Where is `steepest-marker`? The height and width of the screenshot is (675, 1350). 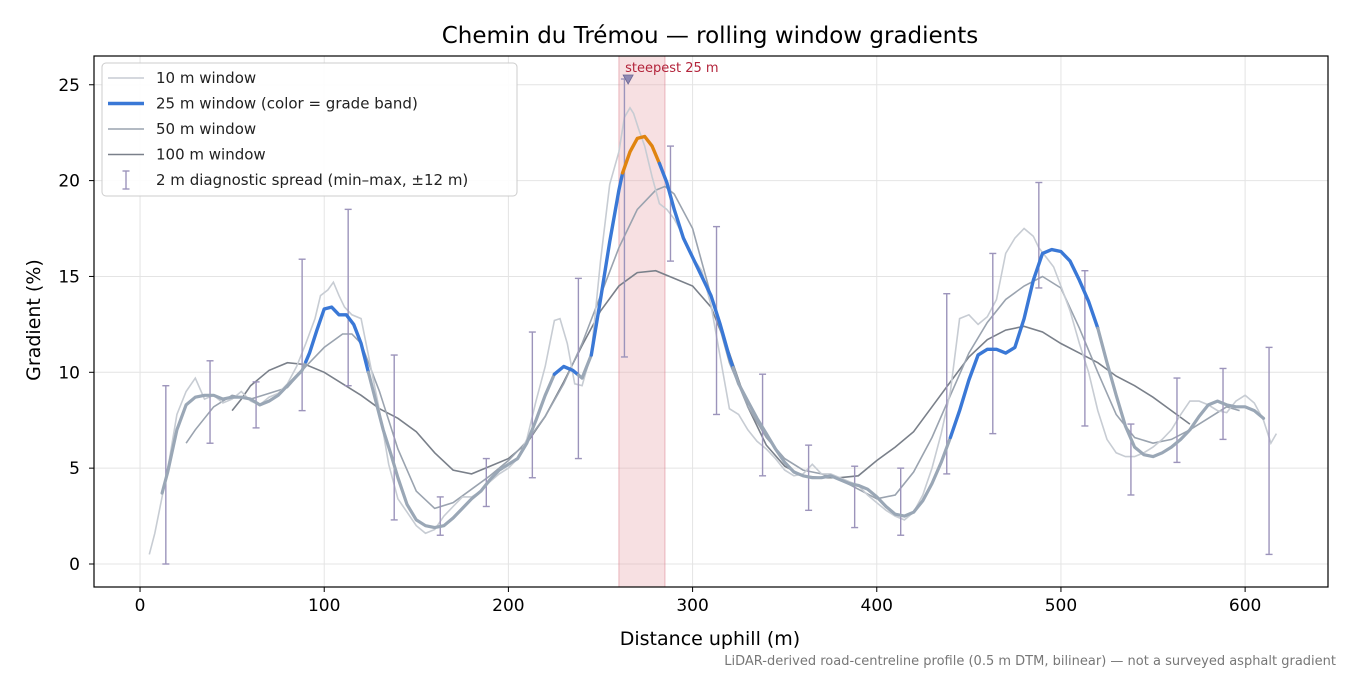
steepest-marker is located at coordinates (628, 79).